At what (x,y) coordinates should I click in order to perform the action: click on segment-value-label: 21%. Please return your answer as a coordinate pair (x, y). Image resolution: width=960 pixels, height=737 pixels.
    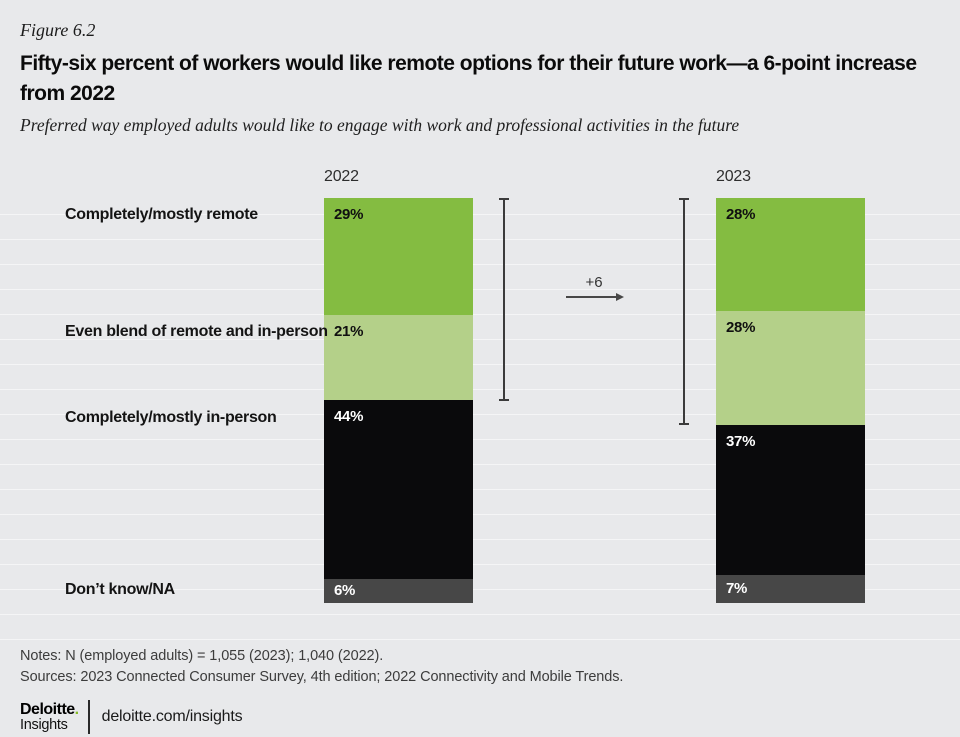
    Looking at the image, I should click on (349, 332).